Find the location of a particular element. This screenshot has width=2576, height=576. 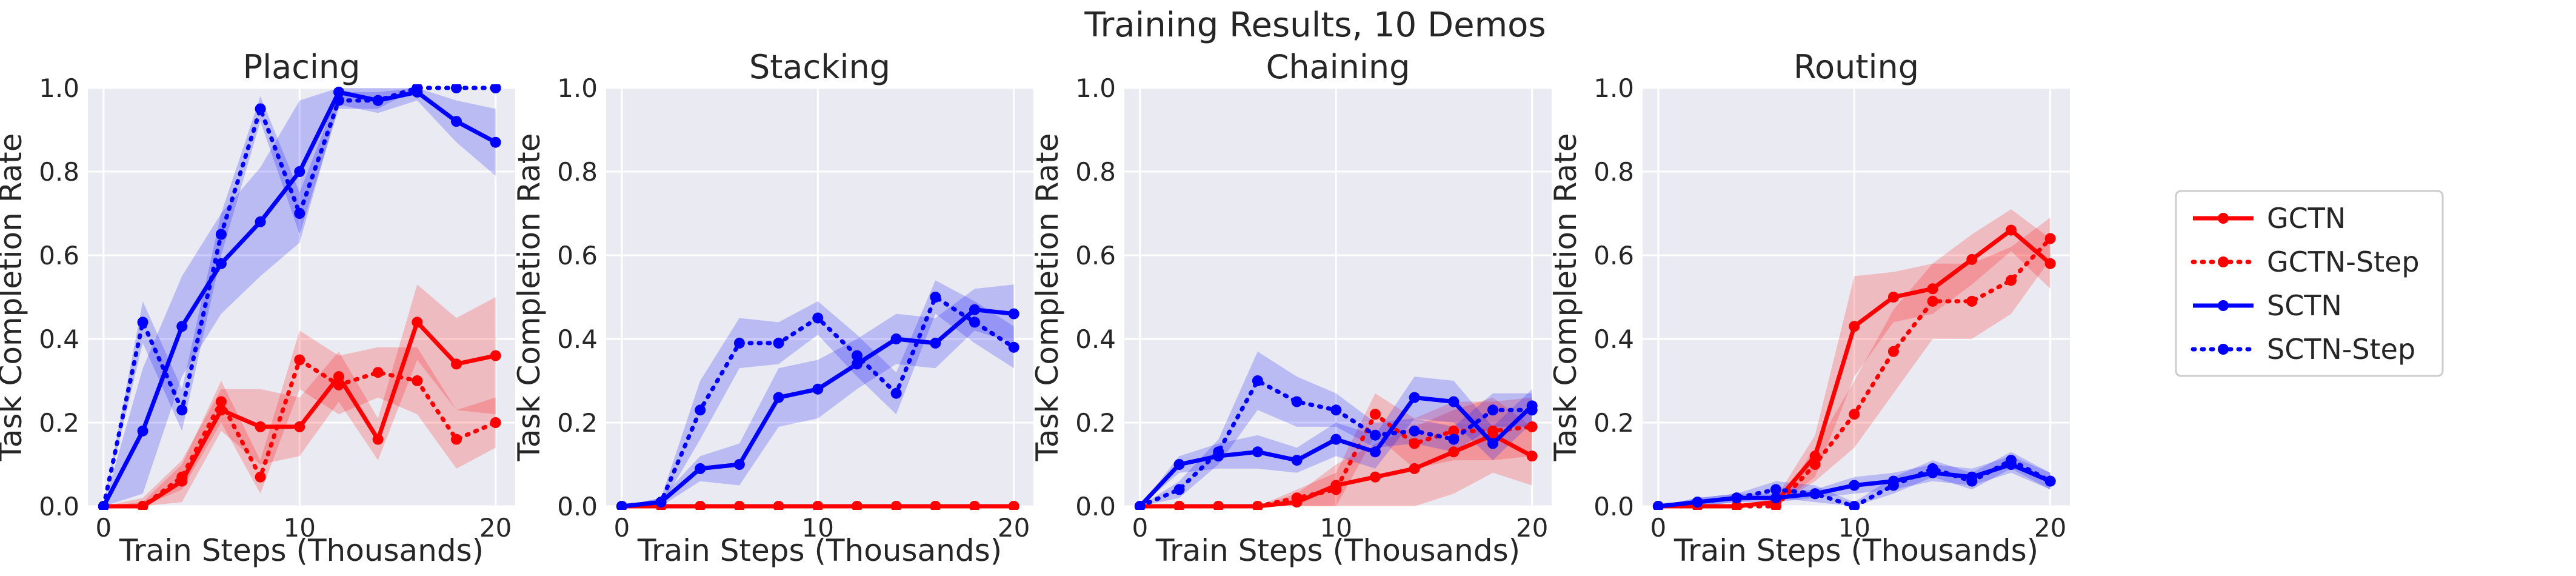

band-gctn is located at coordinates (299, 395).